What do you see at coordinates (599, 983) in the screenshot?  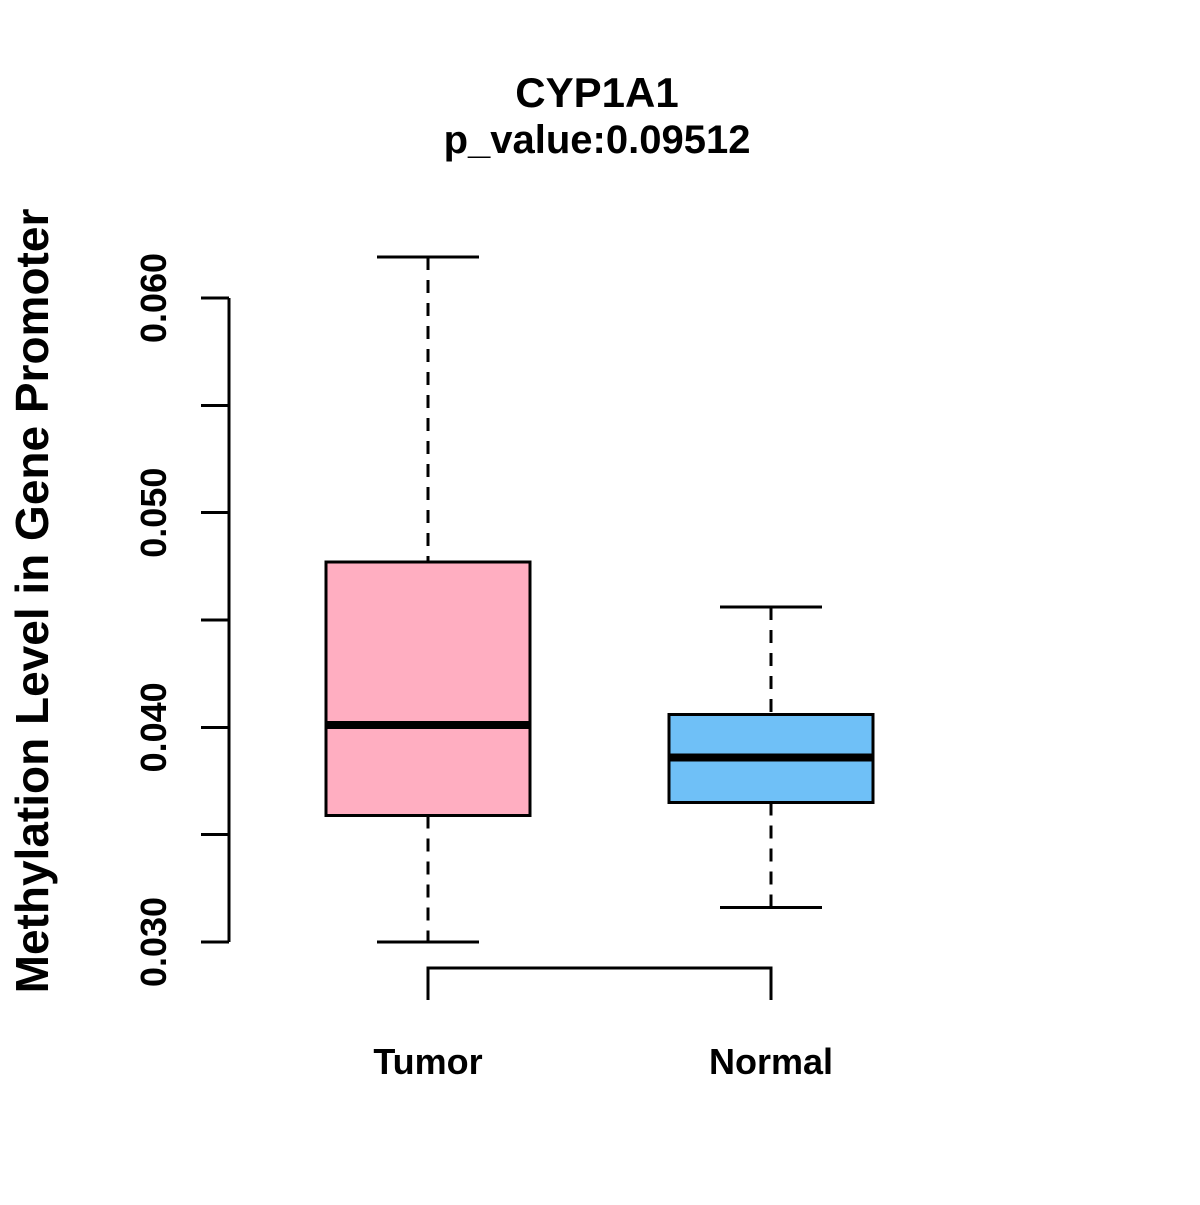 I see `x-axis-bracket` at bounding box center [599, 983].